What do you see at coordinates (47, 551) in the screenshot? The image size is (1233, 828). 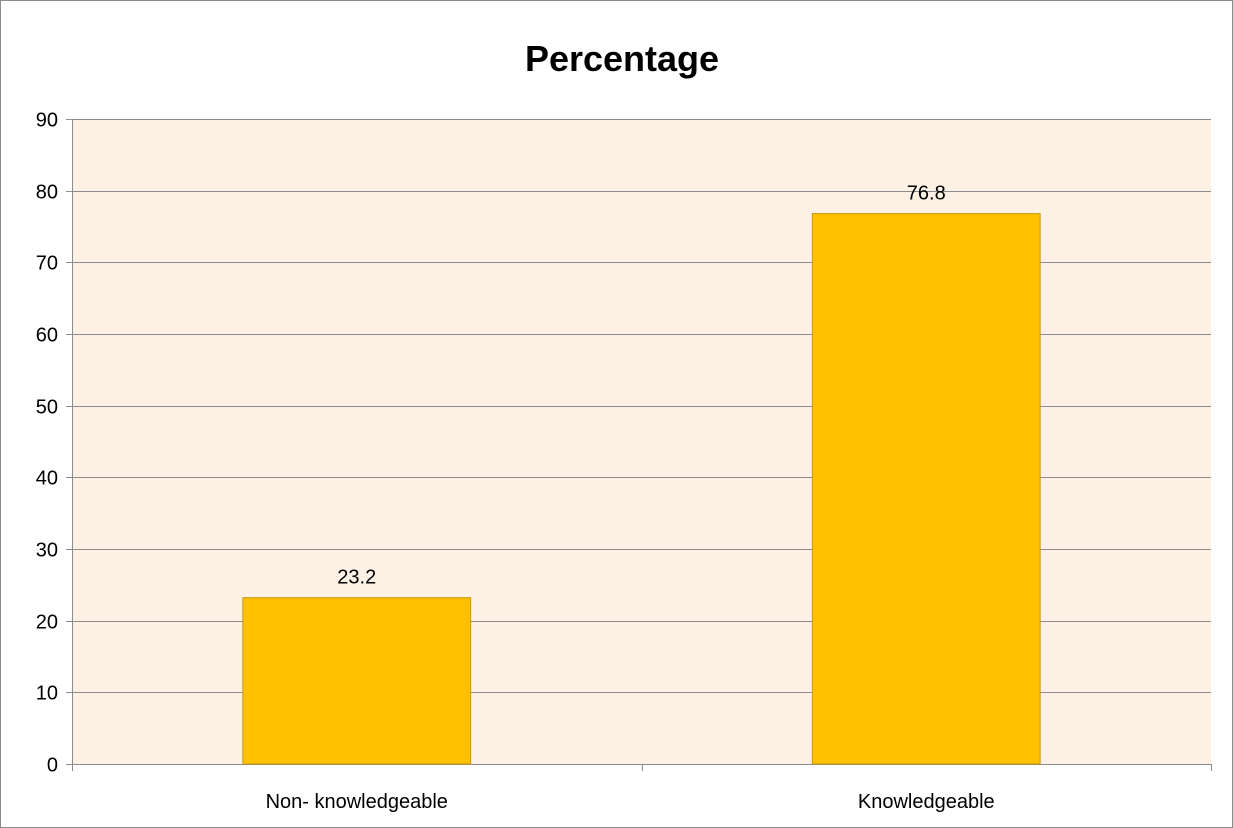 I see `y-tick-label-30: 30` at bounding box center [47, 551].